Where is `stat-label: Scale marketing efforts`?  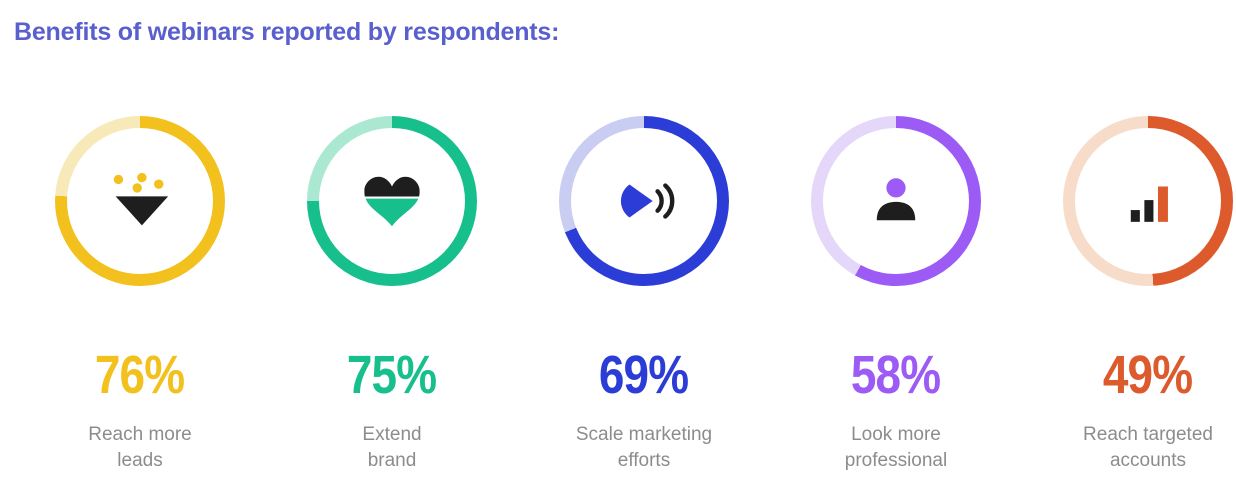
stat-label: Scale marketing efforts is located at coordinates (644, 447).